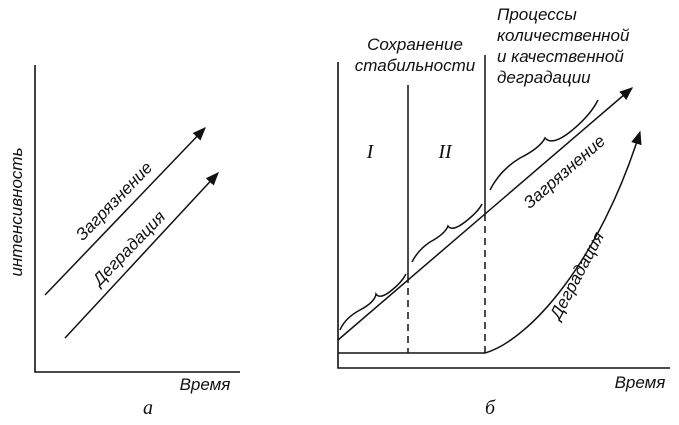  Describe the element at coordinates (415, 55) in the screenshot. I see `header: Сохранение стабильности` at that location.